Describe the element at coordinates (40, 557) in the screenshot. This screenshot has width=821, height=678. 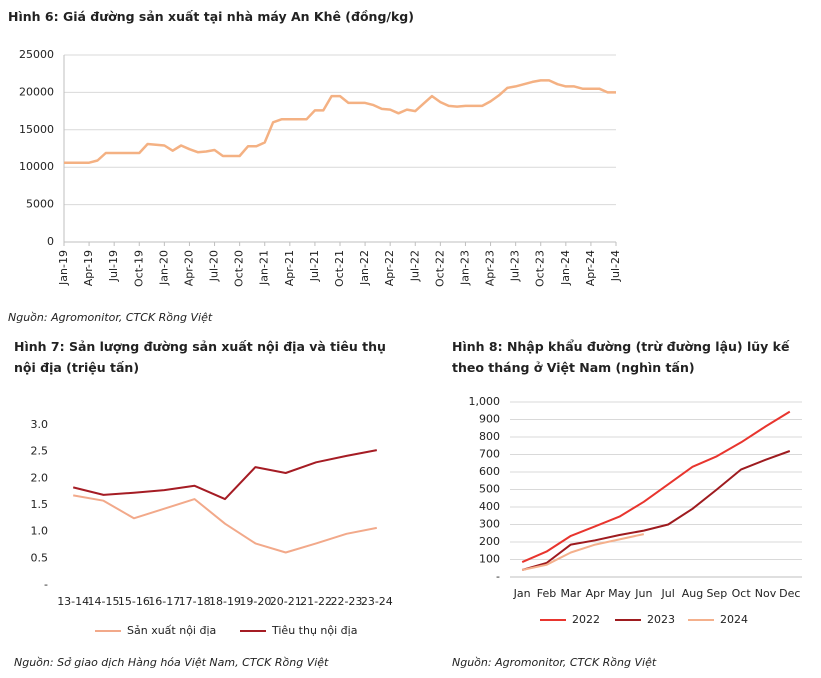
I see `y-tick-label: 0.5` at that location.